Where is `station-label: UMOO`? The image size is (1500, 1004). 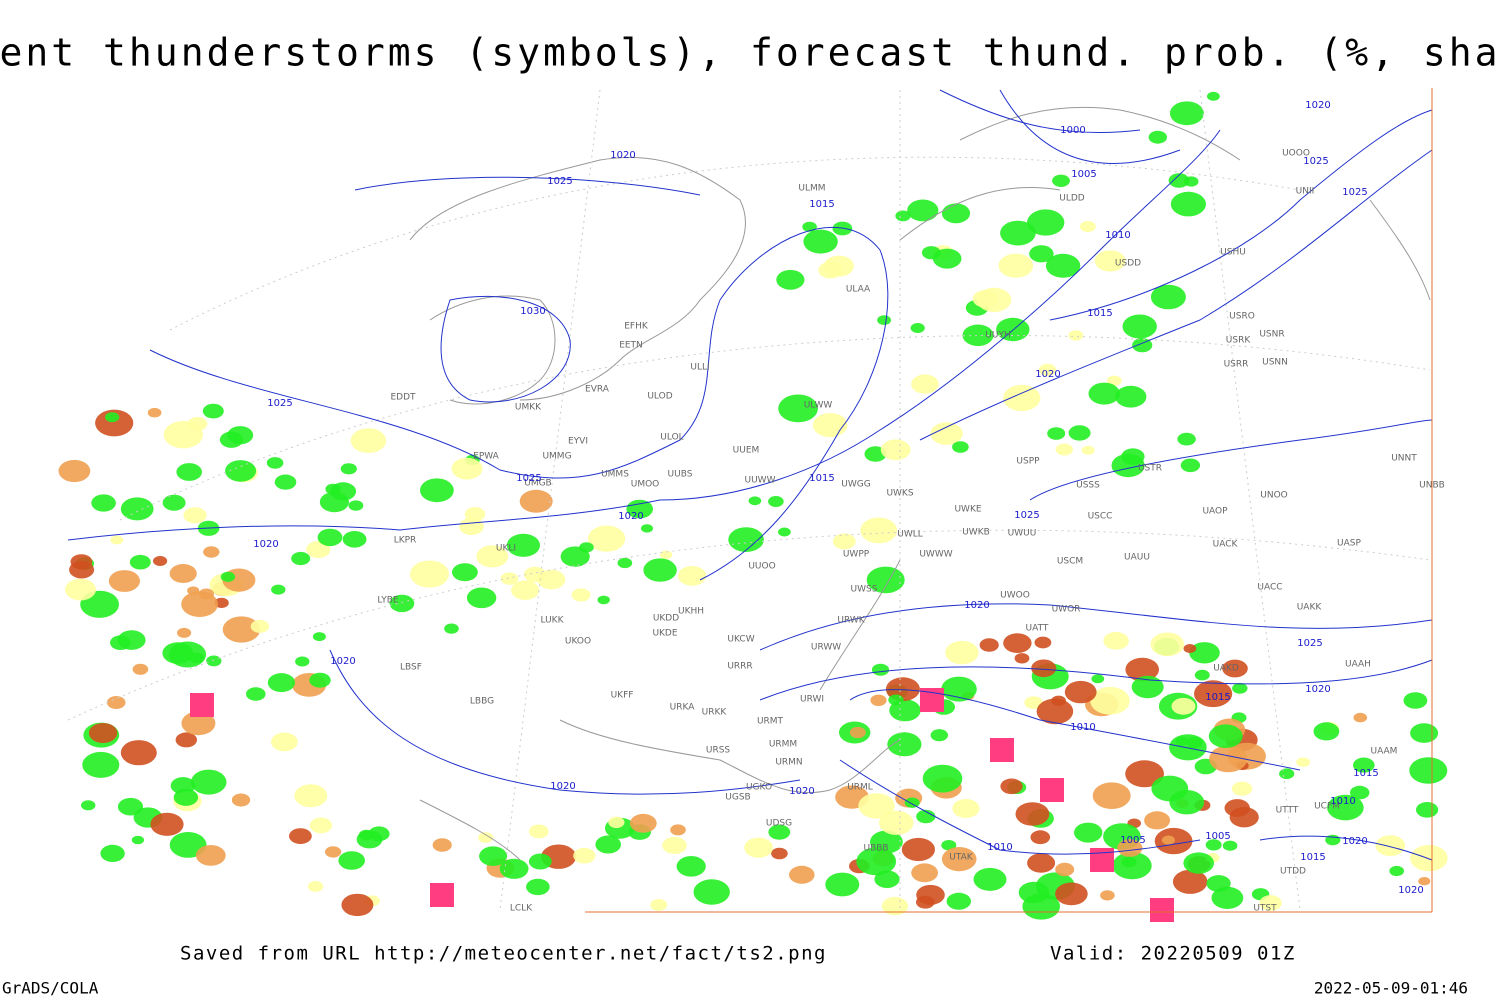 station-label: UMOO is located at coordinates (645, 485).